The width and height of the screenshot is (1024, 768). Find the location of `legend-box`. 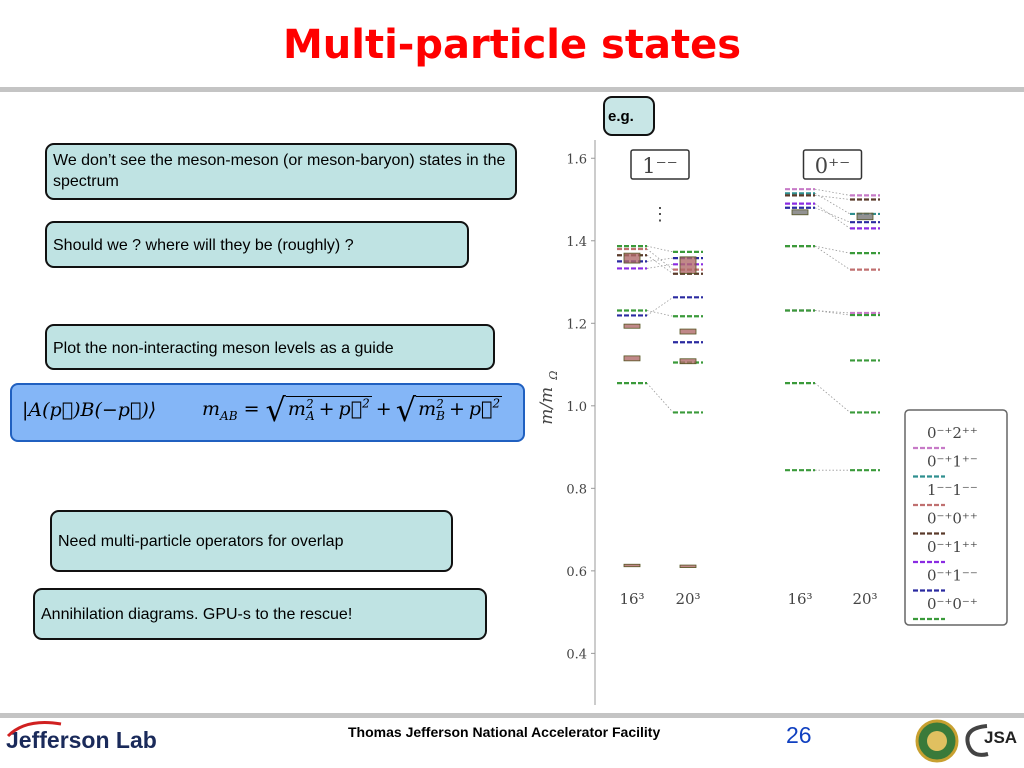

legend-box is located at coordinates (956, 517).